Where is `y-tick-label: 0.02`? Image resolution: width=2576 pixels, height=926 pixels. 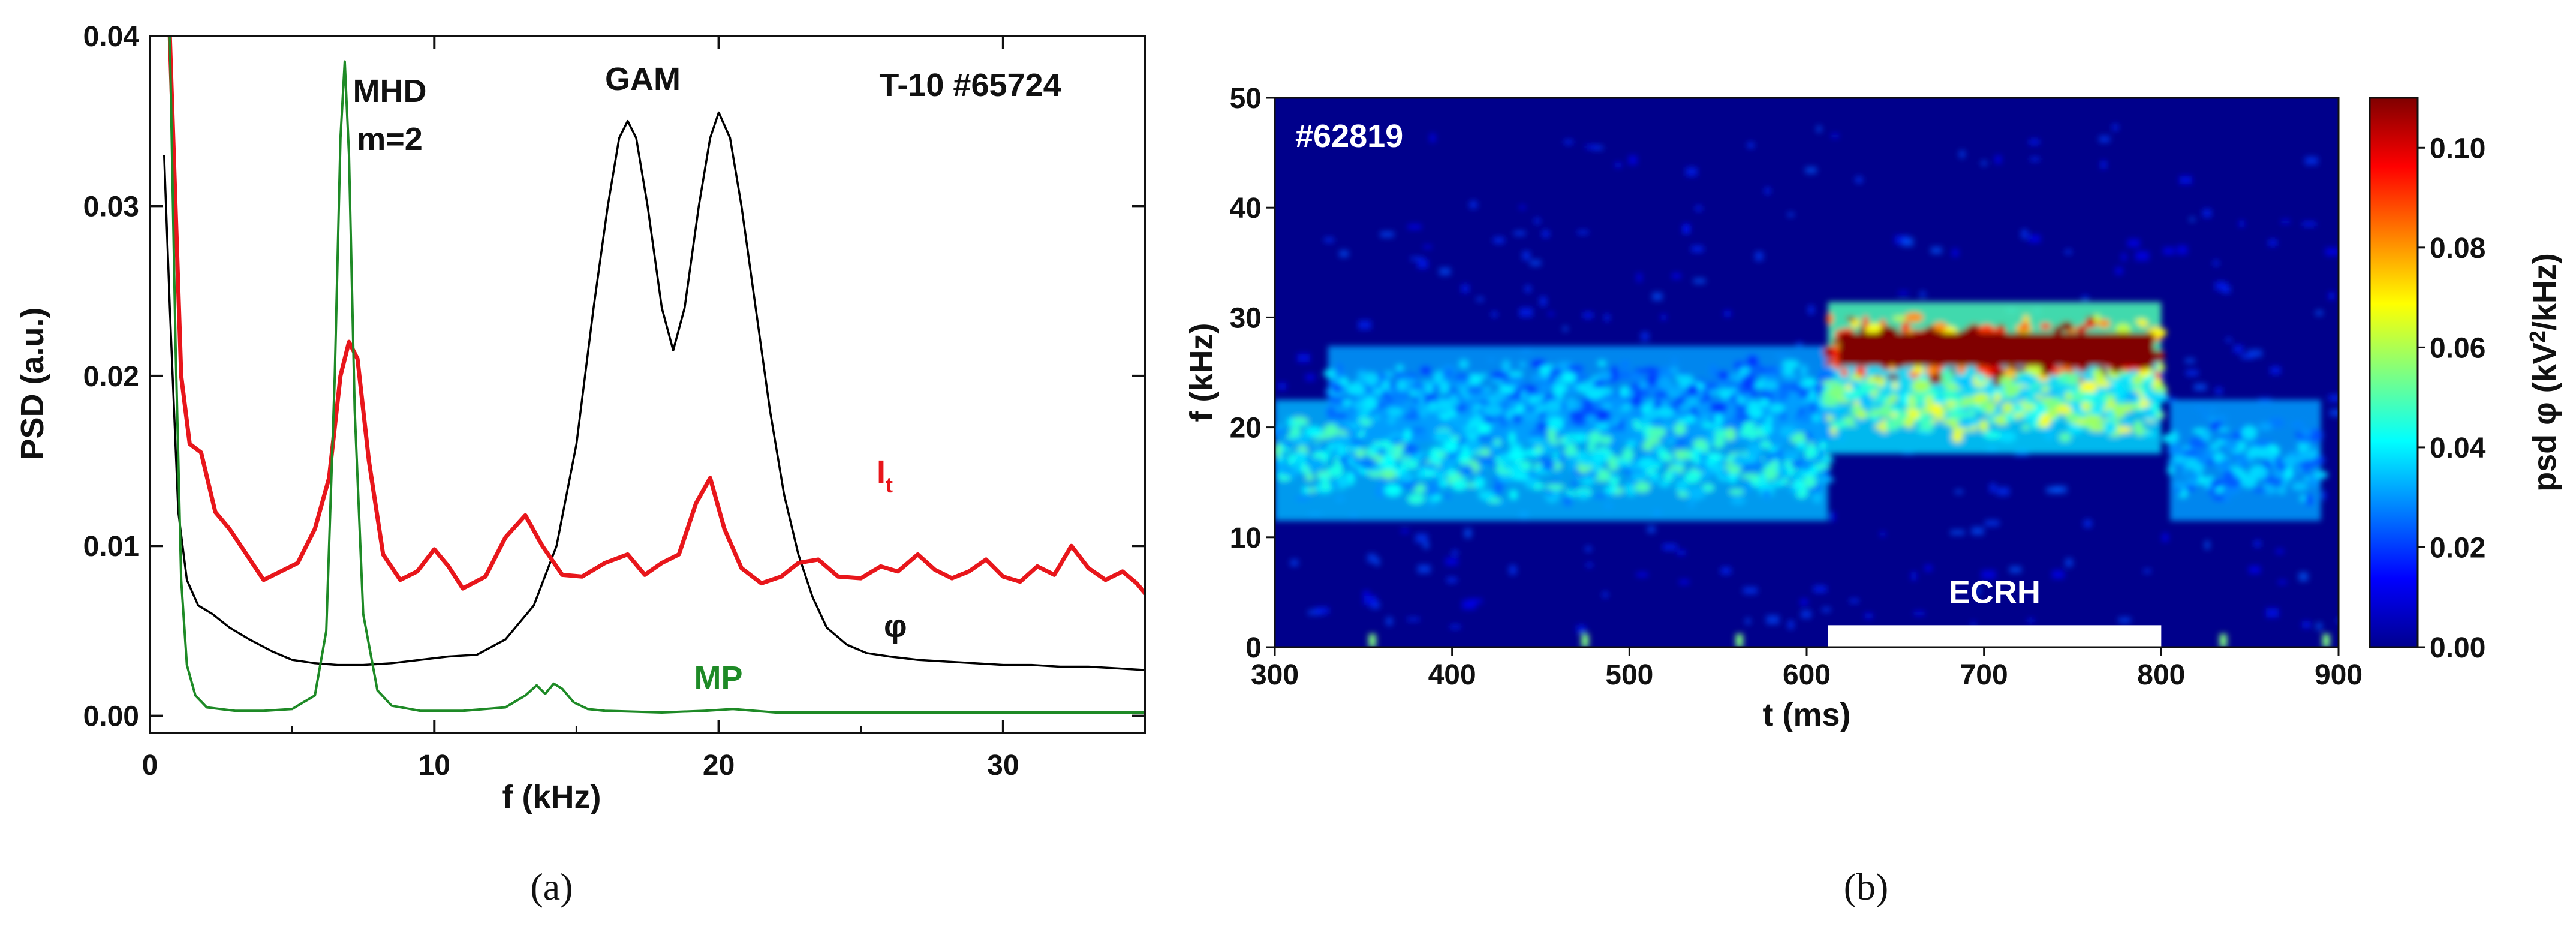
y-tick-label: 0.02 is located at coordinates (111, 377).